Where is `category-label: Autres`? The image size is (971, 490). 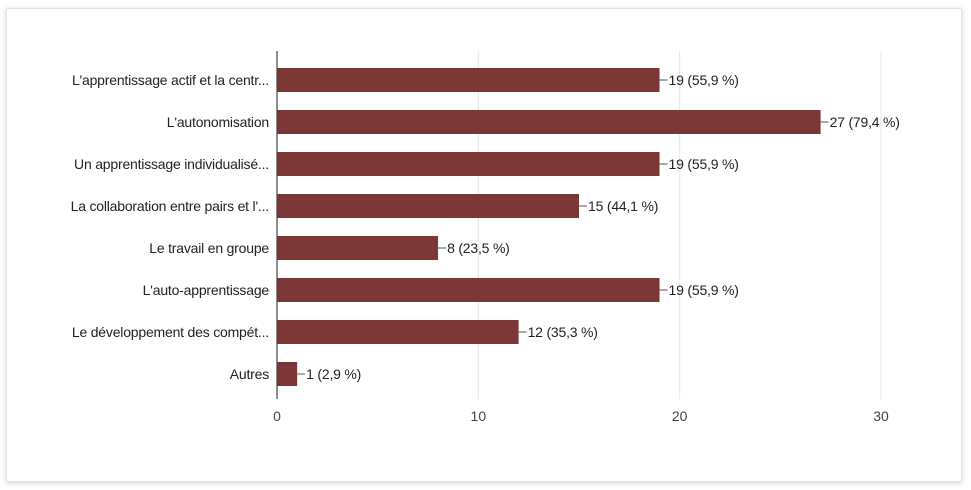 category-label: Autres is located at coordinates (249, 374).